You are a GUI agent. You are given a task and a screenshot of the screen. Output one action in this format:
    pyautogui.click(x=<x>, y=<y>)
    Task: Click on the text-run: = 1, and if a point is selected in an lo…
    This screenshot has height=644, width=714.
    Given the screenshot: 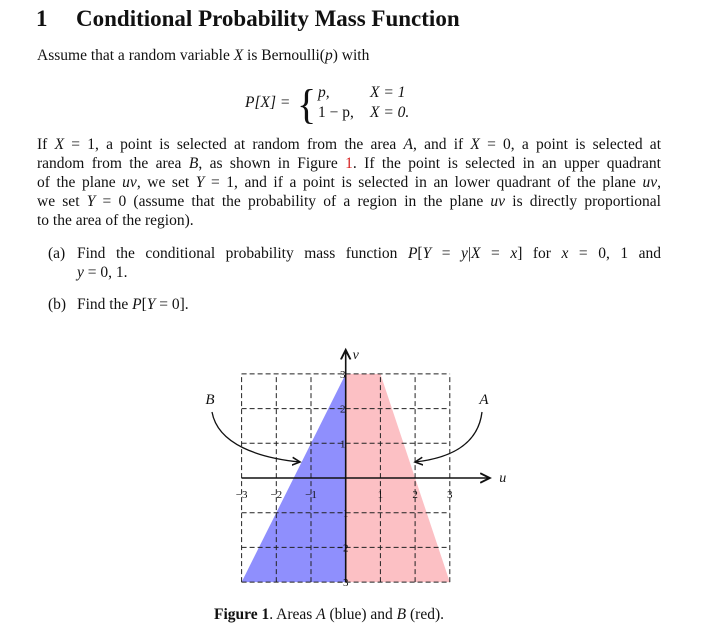 What is the action you would take?
    pyautogui.click(x=423, y=182)
    